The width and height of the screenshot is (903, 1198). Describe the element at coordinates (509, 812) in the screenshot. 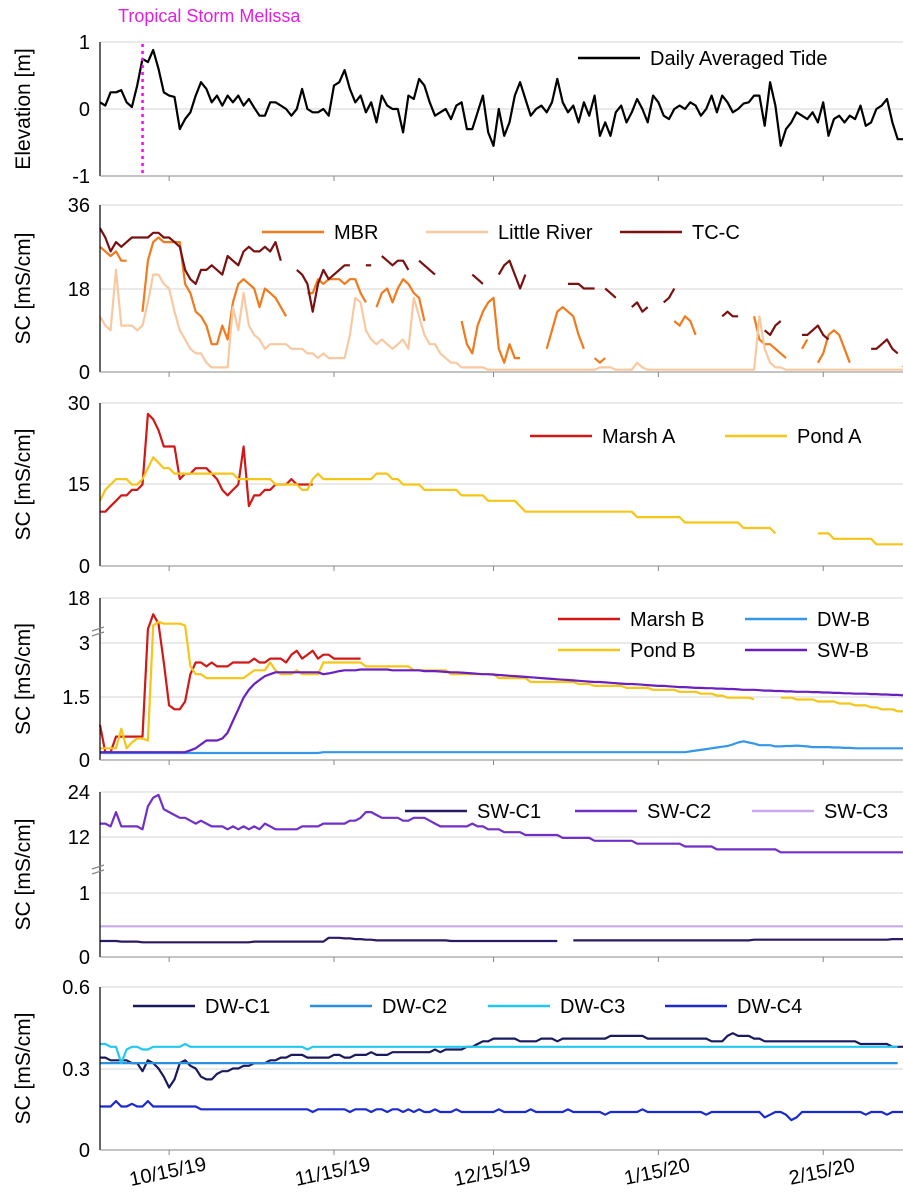

I see `legend-label: SW-C1` at that location.